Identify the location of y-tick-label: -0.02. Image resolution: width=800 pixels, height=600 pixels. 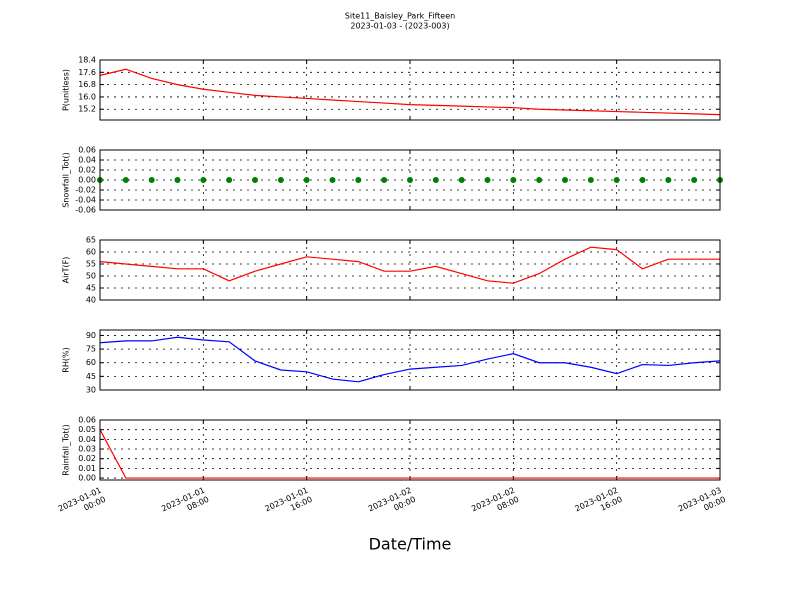
(85, 190).